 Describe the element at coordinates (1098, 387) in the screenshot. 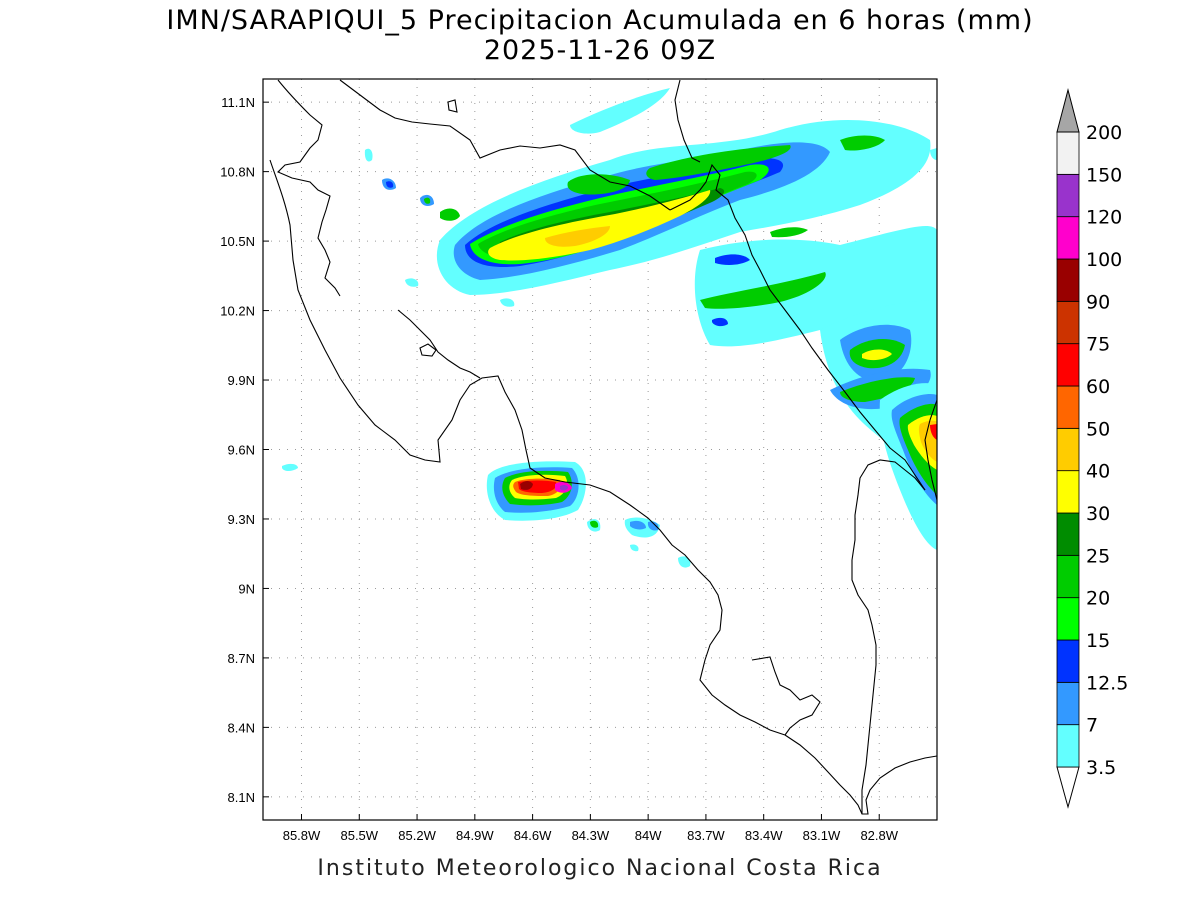

I see `colorbar-label: 60` at that location.